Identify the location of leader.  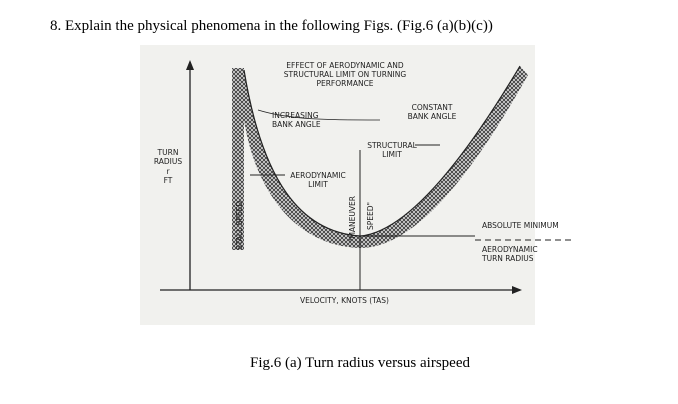
(319, 115).